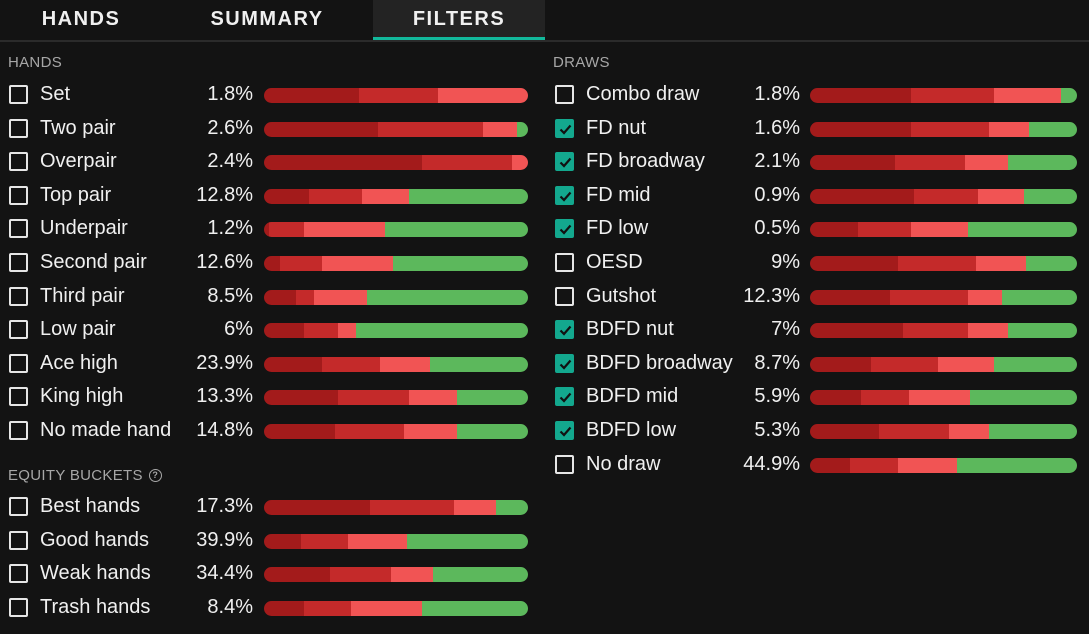 The width and height of the screenshot is (1089, 634). I want to click on filter-row-low-pair: Low pair 6%, so click(269, 331).